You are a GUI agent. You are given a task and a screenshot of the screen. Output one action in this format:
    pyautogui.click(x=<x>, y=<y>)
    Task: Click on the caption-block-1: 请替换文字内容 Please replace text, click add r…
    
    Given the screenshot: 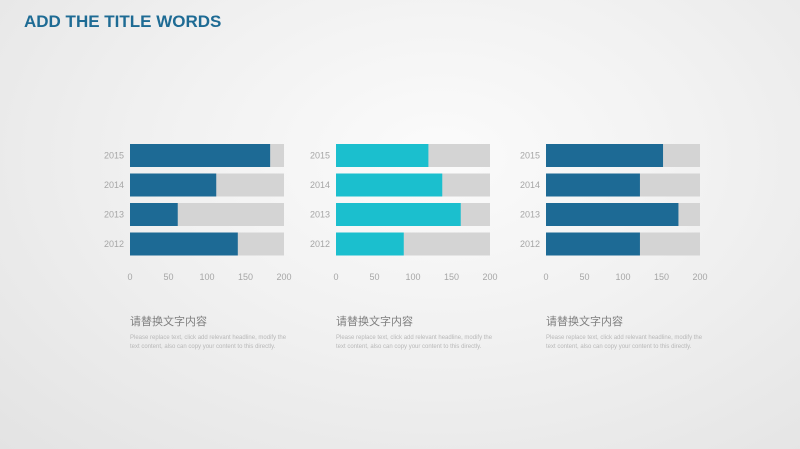 What is the action you would take?
    pyautogui.click(x=210, y=332)
    